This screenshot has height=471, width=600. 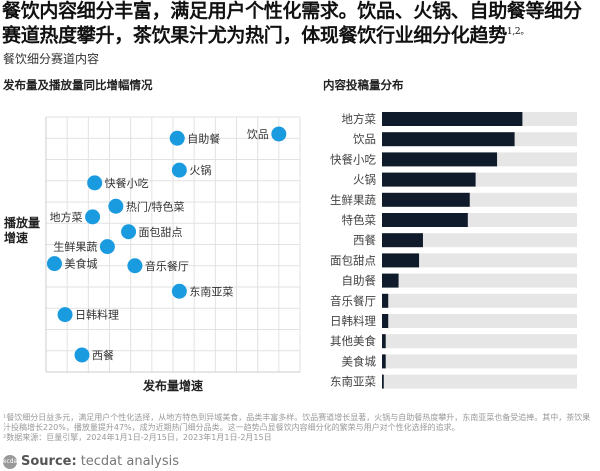 What do you see at coordinates (363, 85) in the screenshot?
I see `bar-title: 内容投稿量分布` at bounding box center [363, 85].